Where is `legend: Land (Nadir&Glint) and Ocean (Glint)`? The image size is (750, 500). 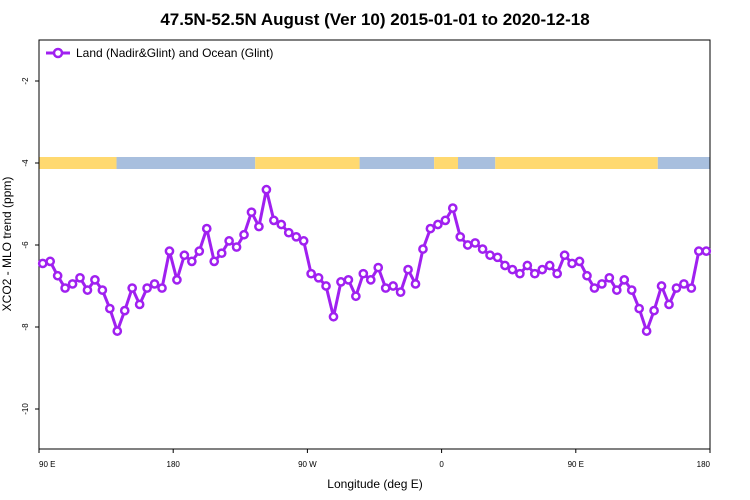 legend: Land (Nadir&Glint) and Ocean (Glint) is located at coordinates (159, 53).